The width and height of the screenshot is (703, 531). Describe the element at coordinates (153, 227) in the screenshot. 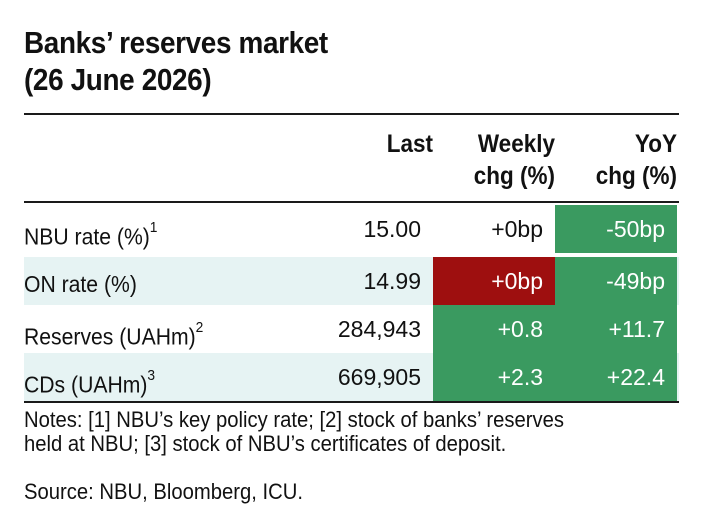

I see `footnote-marker: 1` at that location.